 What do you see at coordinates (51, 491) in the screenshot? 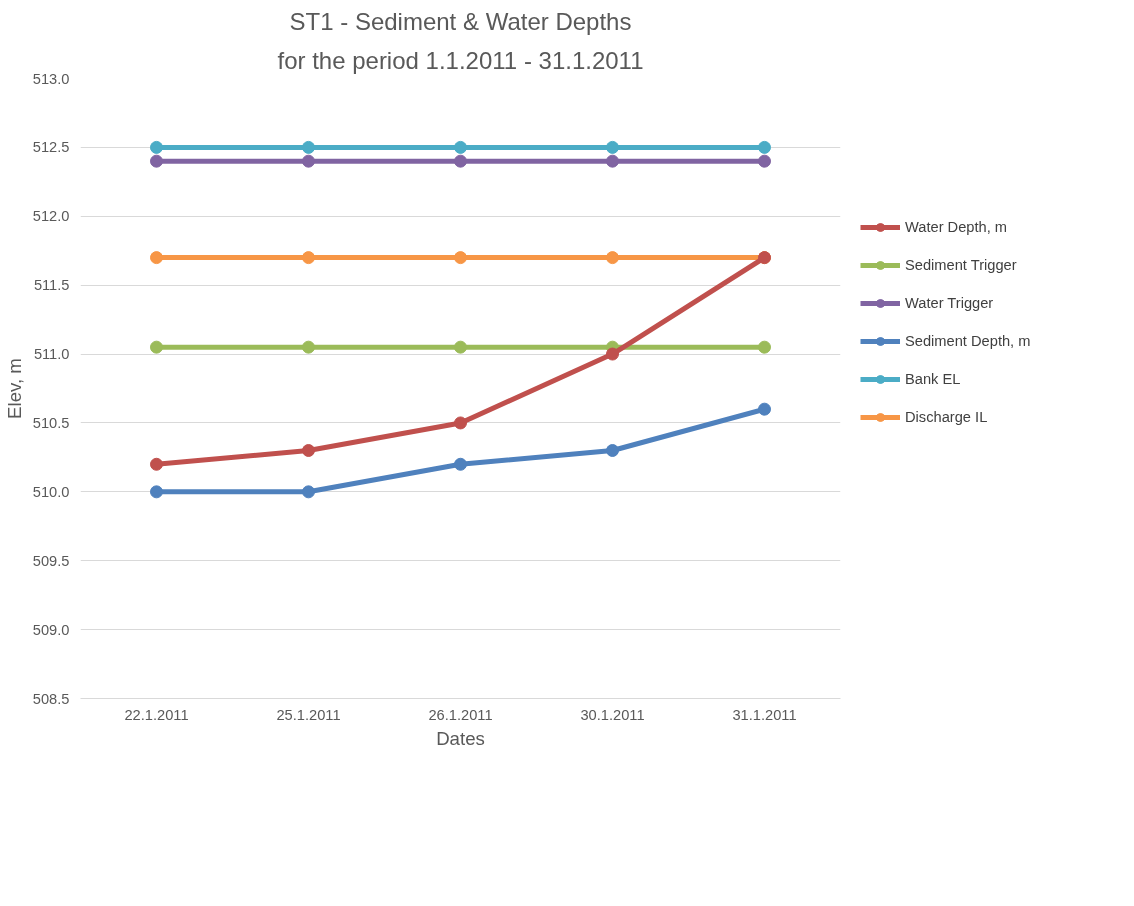
I see `y-tick-label: 510.0` at bounding box center [51, 491].